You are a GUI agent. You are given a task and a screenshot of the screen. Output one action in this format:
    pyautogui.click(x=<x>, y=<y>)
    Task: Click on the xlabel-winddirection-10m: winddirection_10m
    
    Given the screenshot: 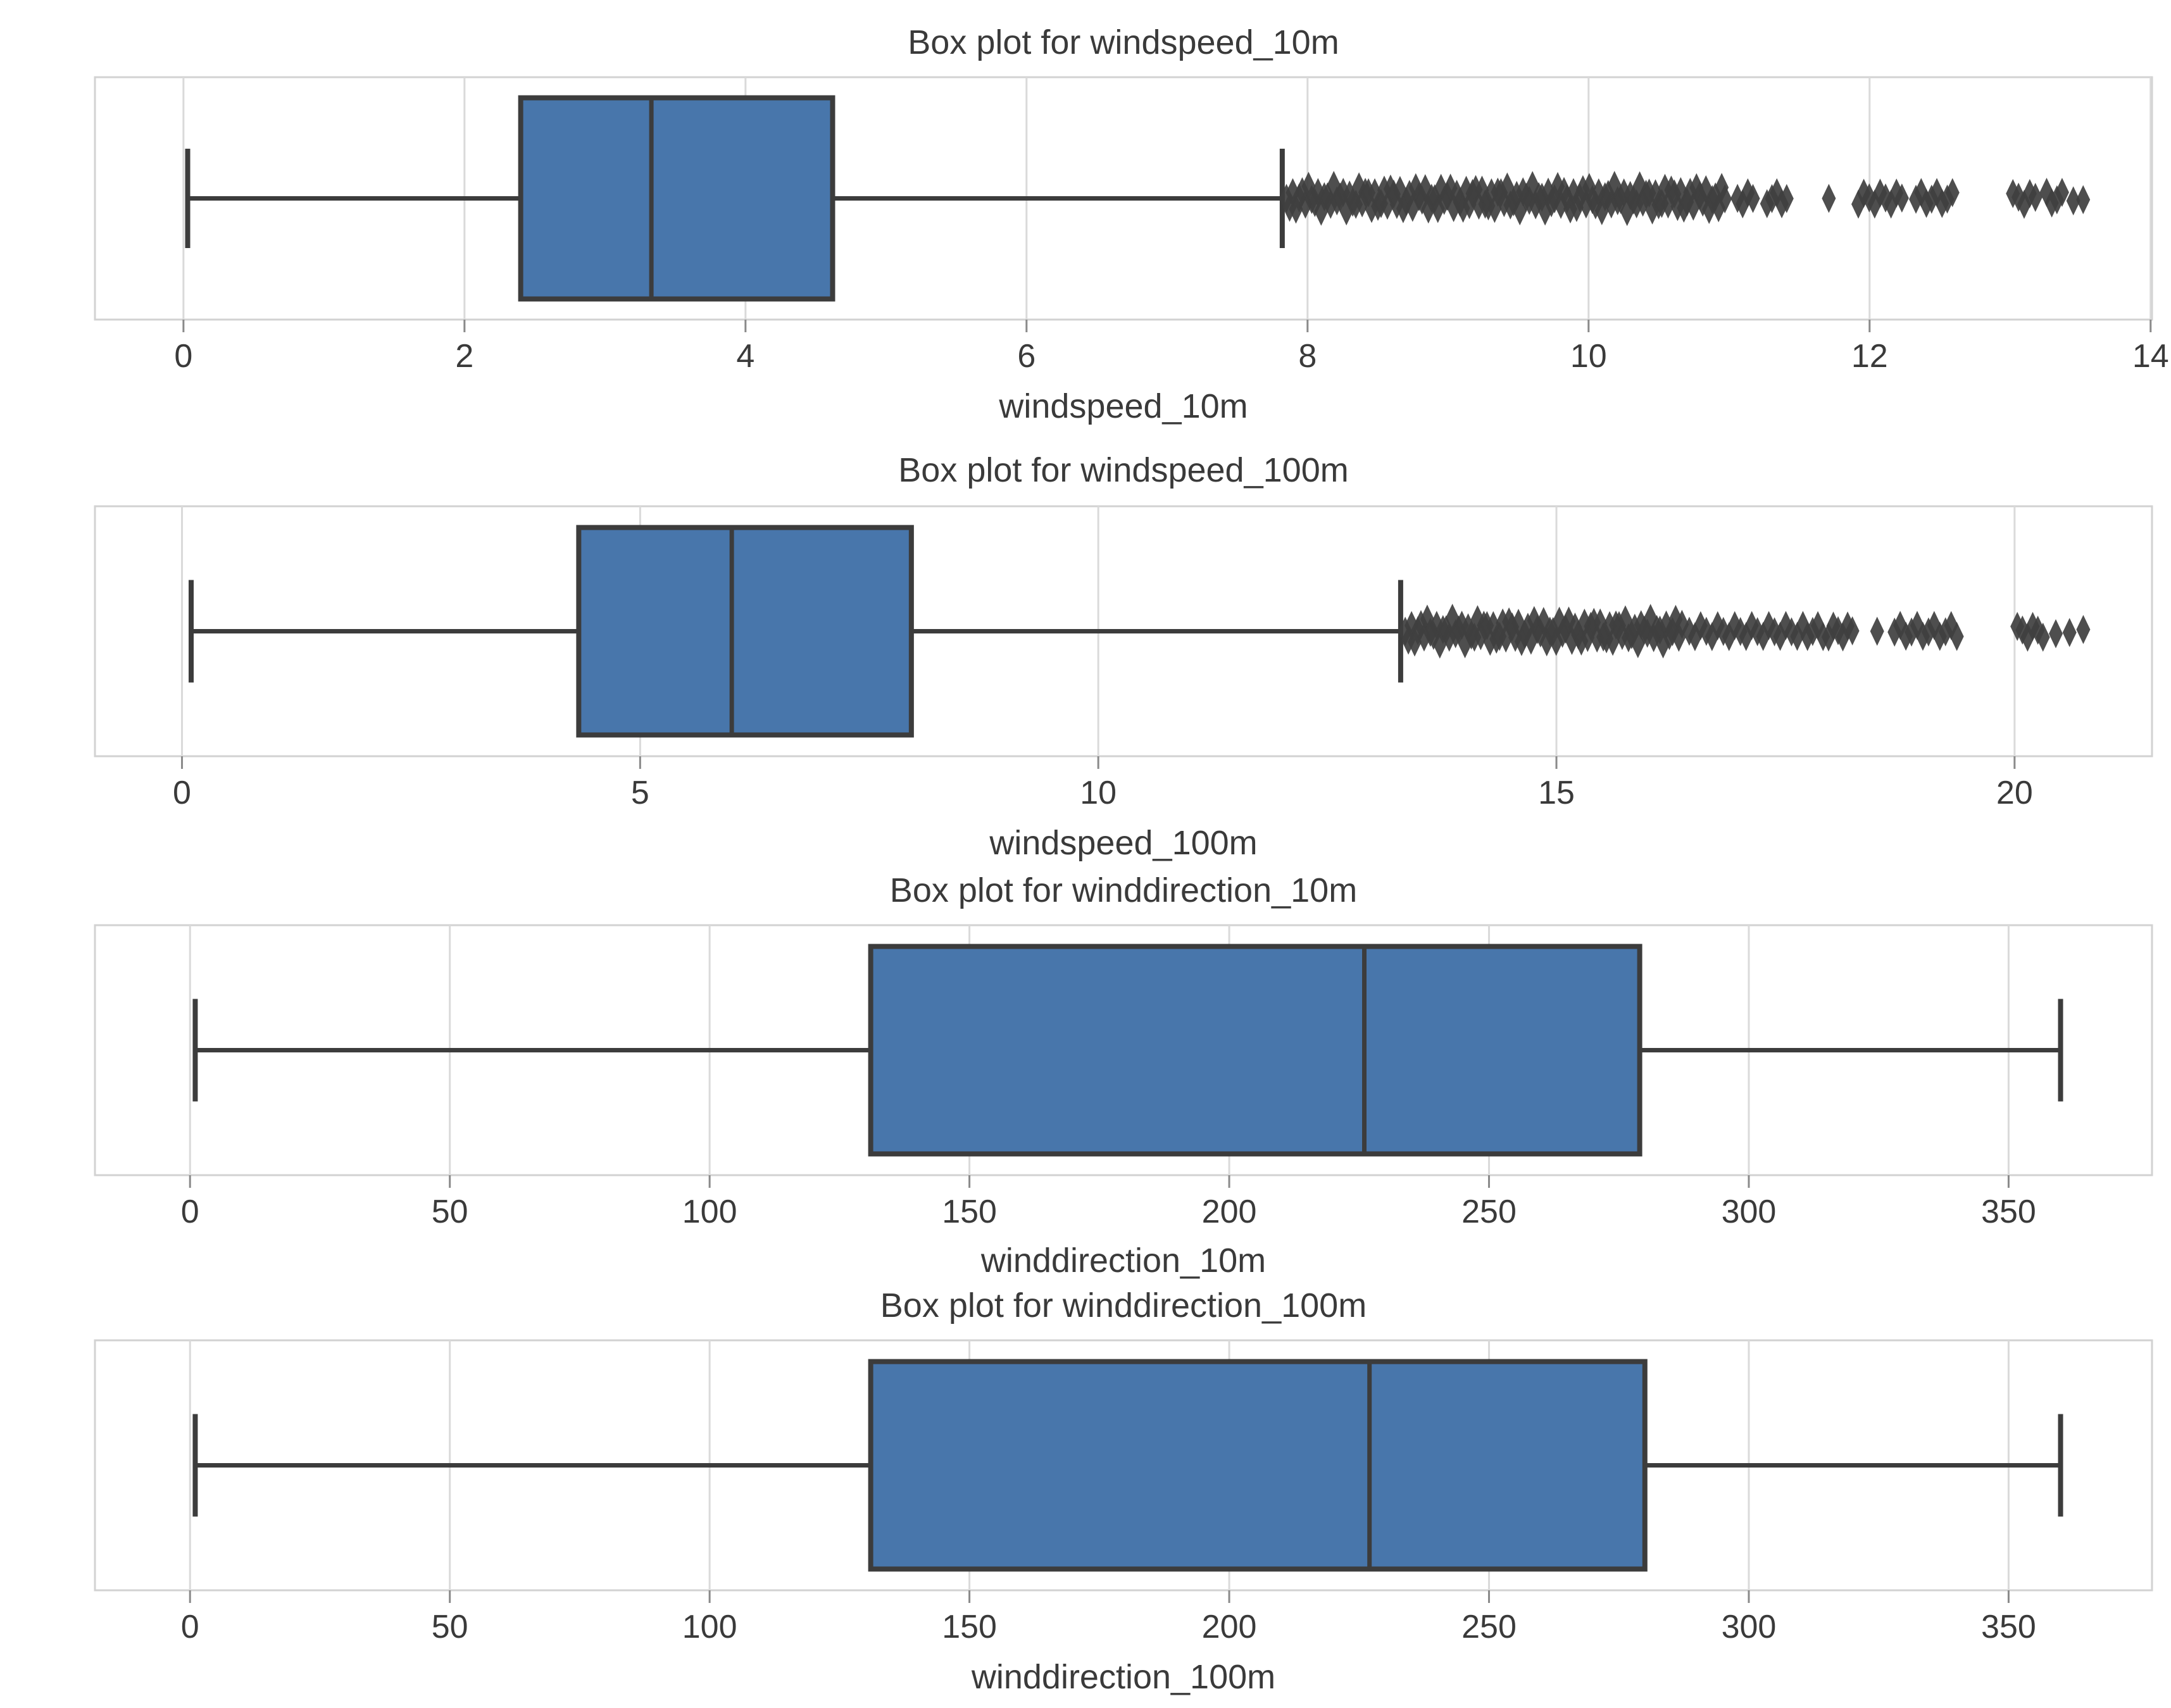 What is the action you would take?
    pyautogui.click(x=1123, y=1261)
    